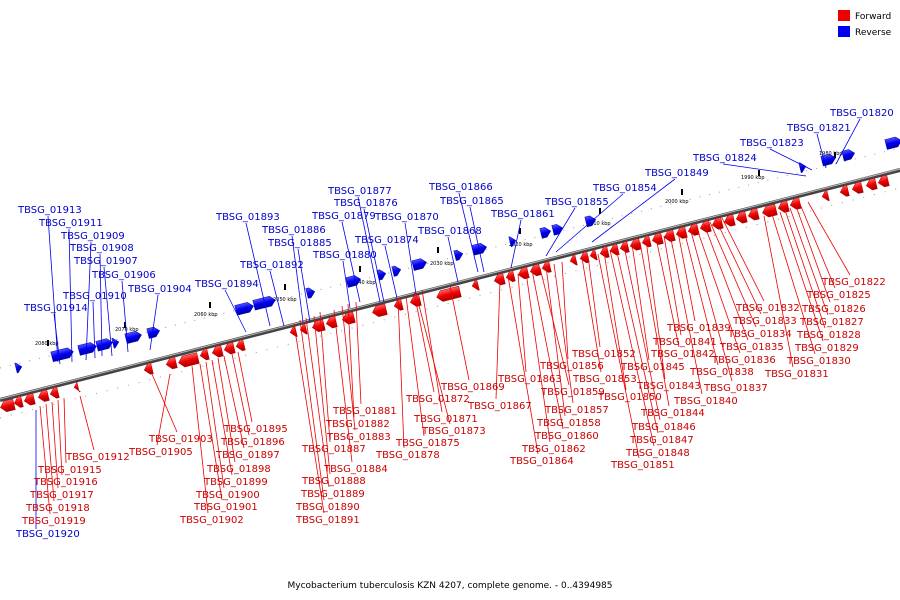  What do you see at coordinates (624, 188) in the screenshot?
I see `reverse-gene-label: TBSG_01854` at bounding box center [624, 188].